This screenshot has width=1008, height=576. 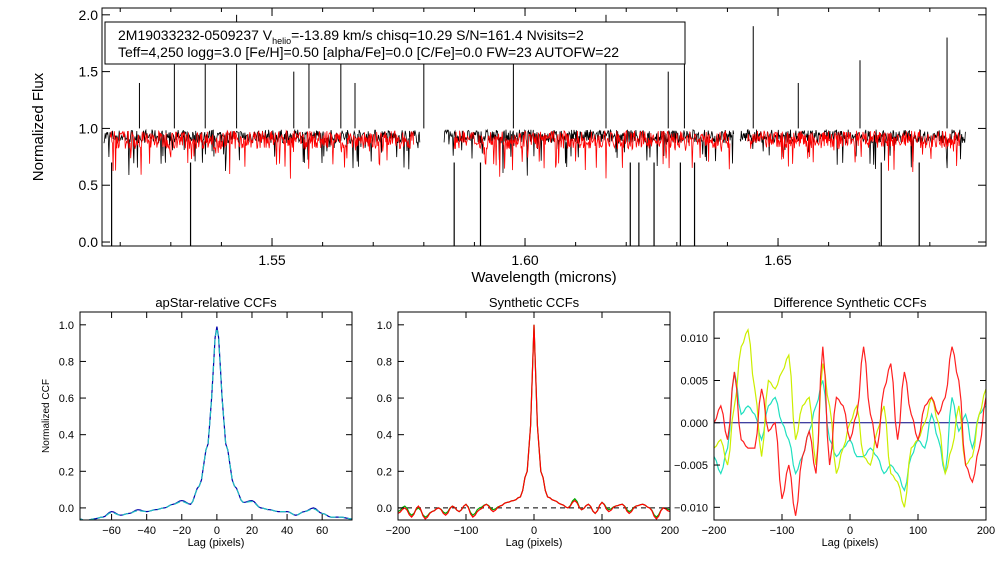 I want to click on y-tick-label: −0.005, so click(x=691, y=466).